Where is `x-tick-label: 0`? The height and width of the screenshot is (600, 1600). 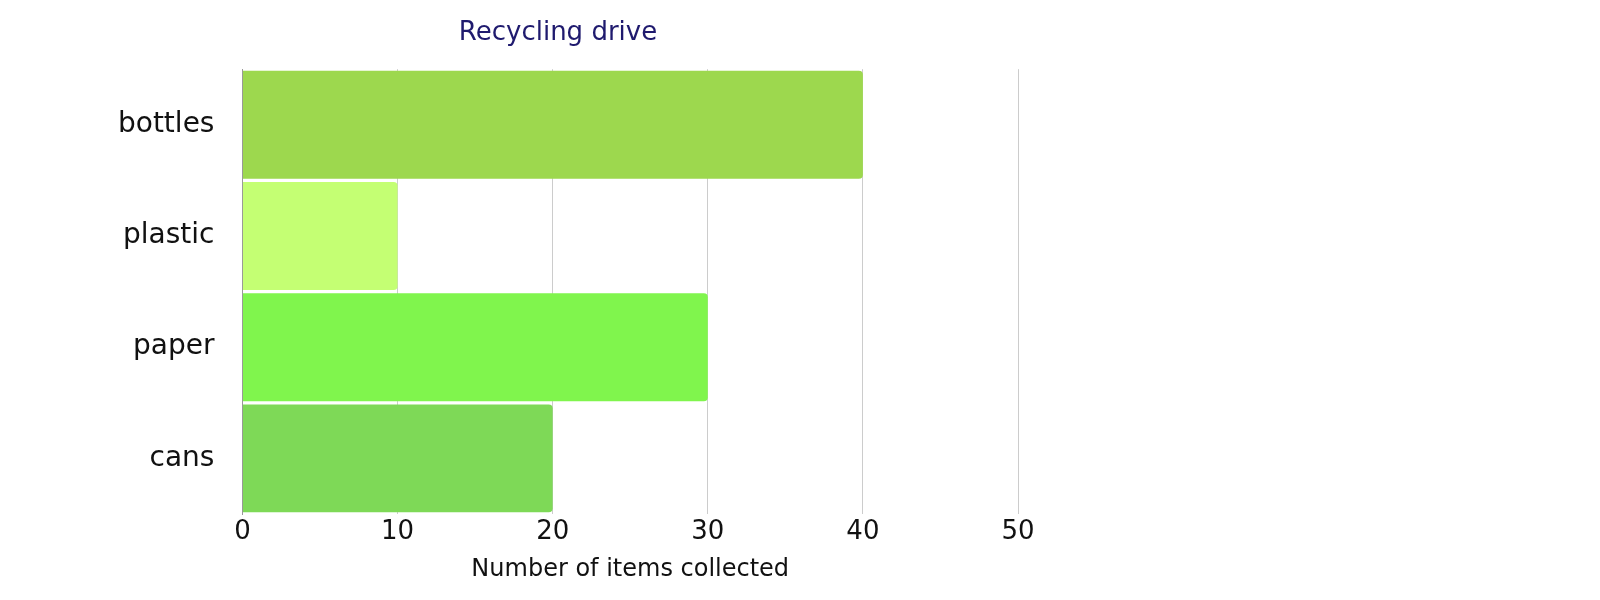 x-tick-label: 0 is located at coordinates (242, 530).